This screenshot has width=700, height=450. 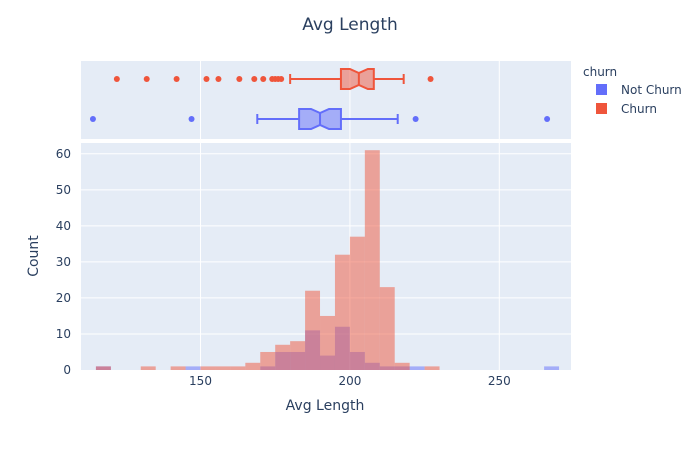 I want to click on x-tick-label: 150, so click(x=200, y=381).